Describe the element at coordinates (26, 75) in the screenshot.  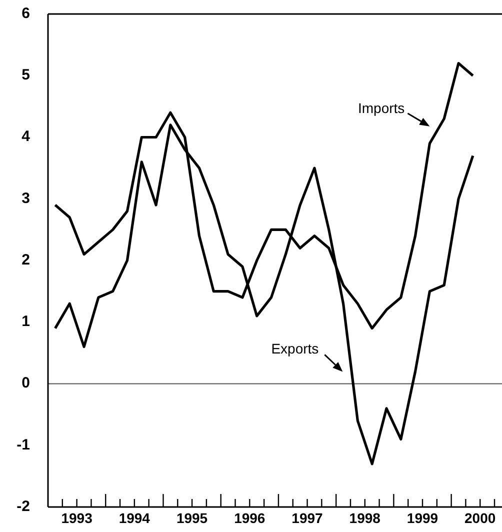
I see `y-tick-label: 5` at that location.